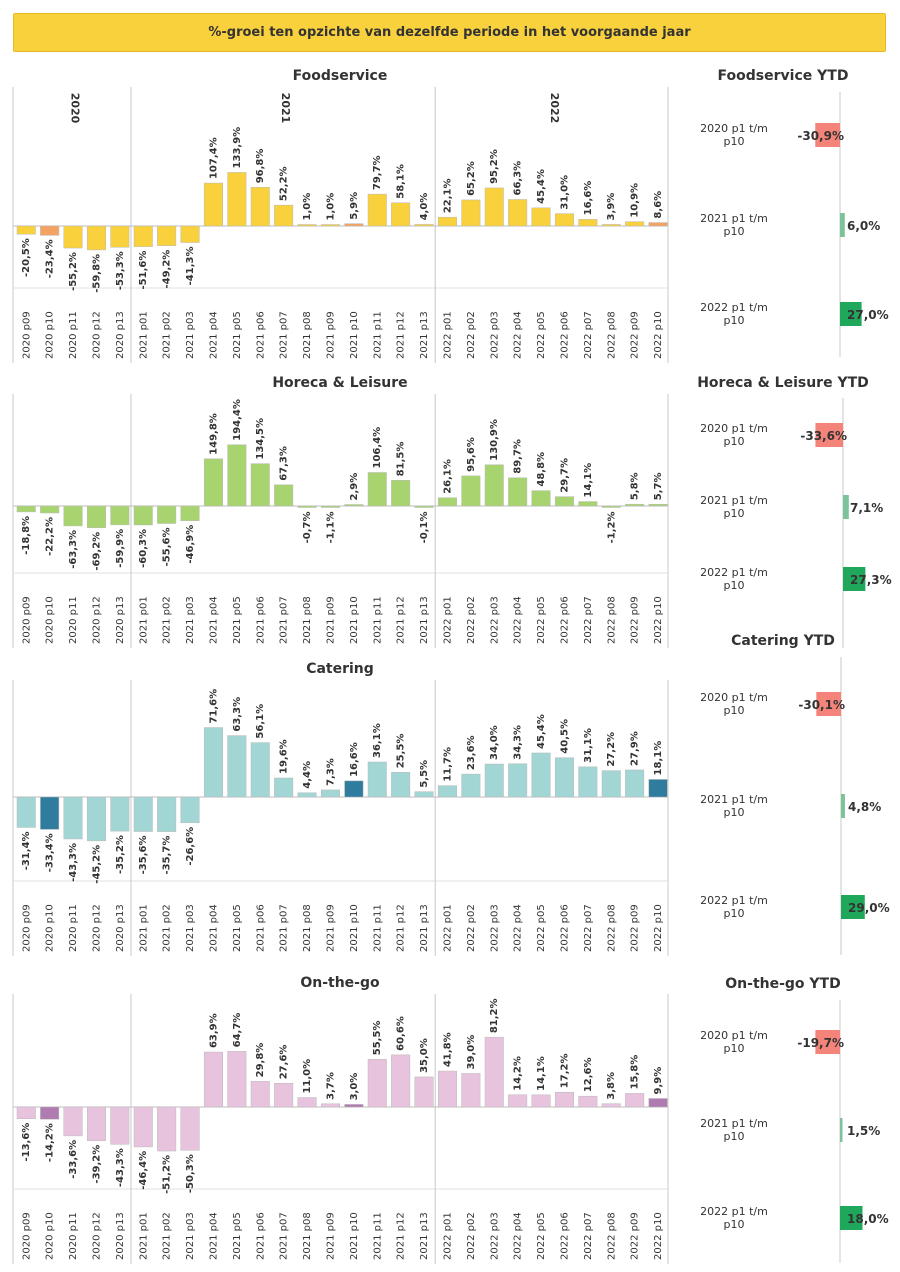 The image size is (900, 1272). Describe the element at coordinates (237, 620) in the screenshot. I see `horeca-and-leisure-tick-9: 2021 p05` at that location.